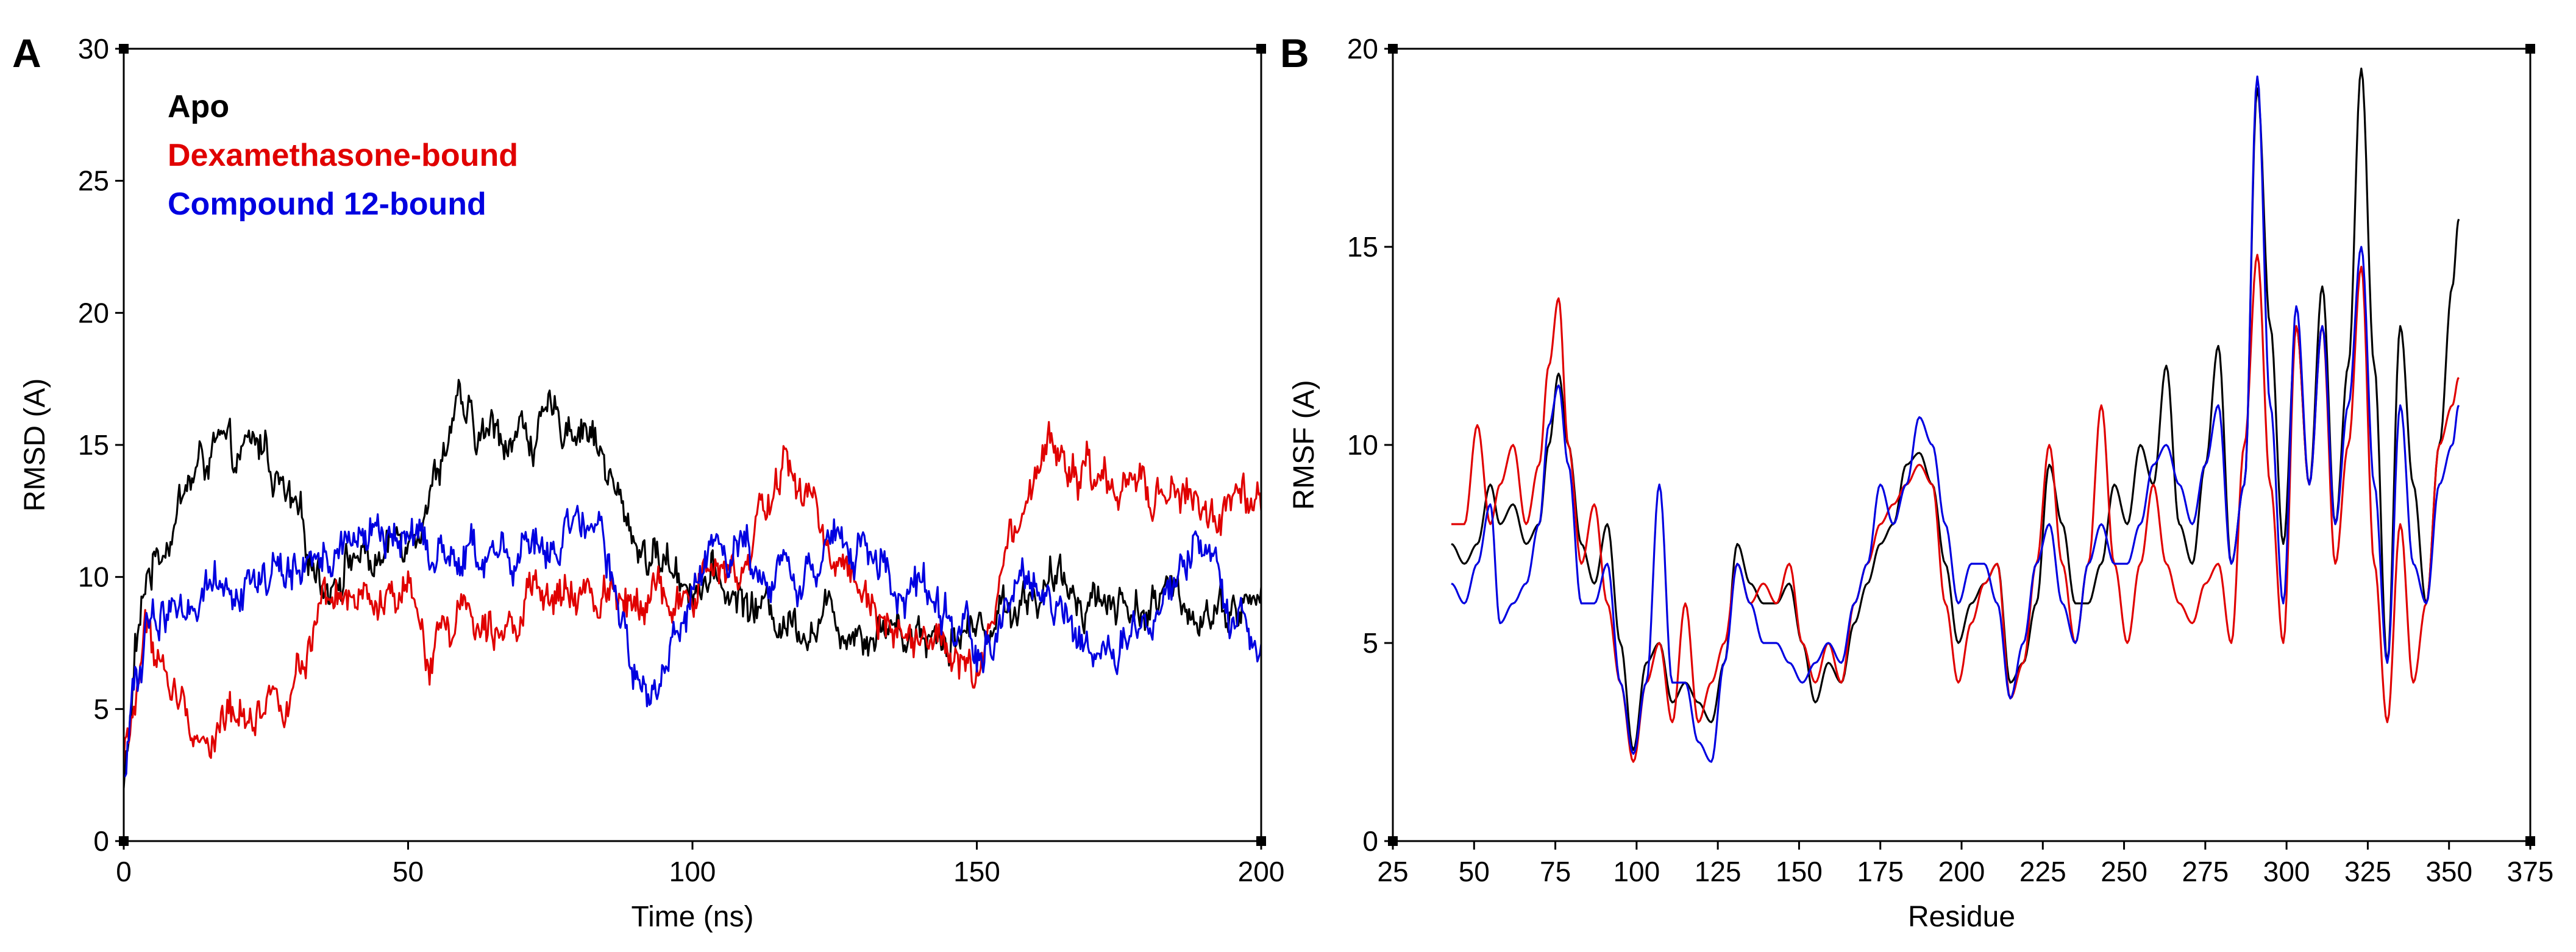 The height and width of the screenshot is (952, 2576). What do you see at coordinates (2530, 871) in the screenshot?
I see `x-tick-label: 375` at bounding box center [2530, 871].